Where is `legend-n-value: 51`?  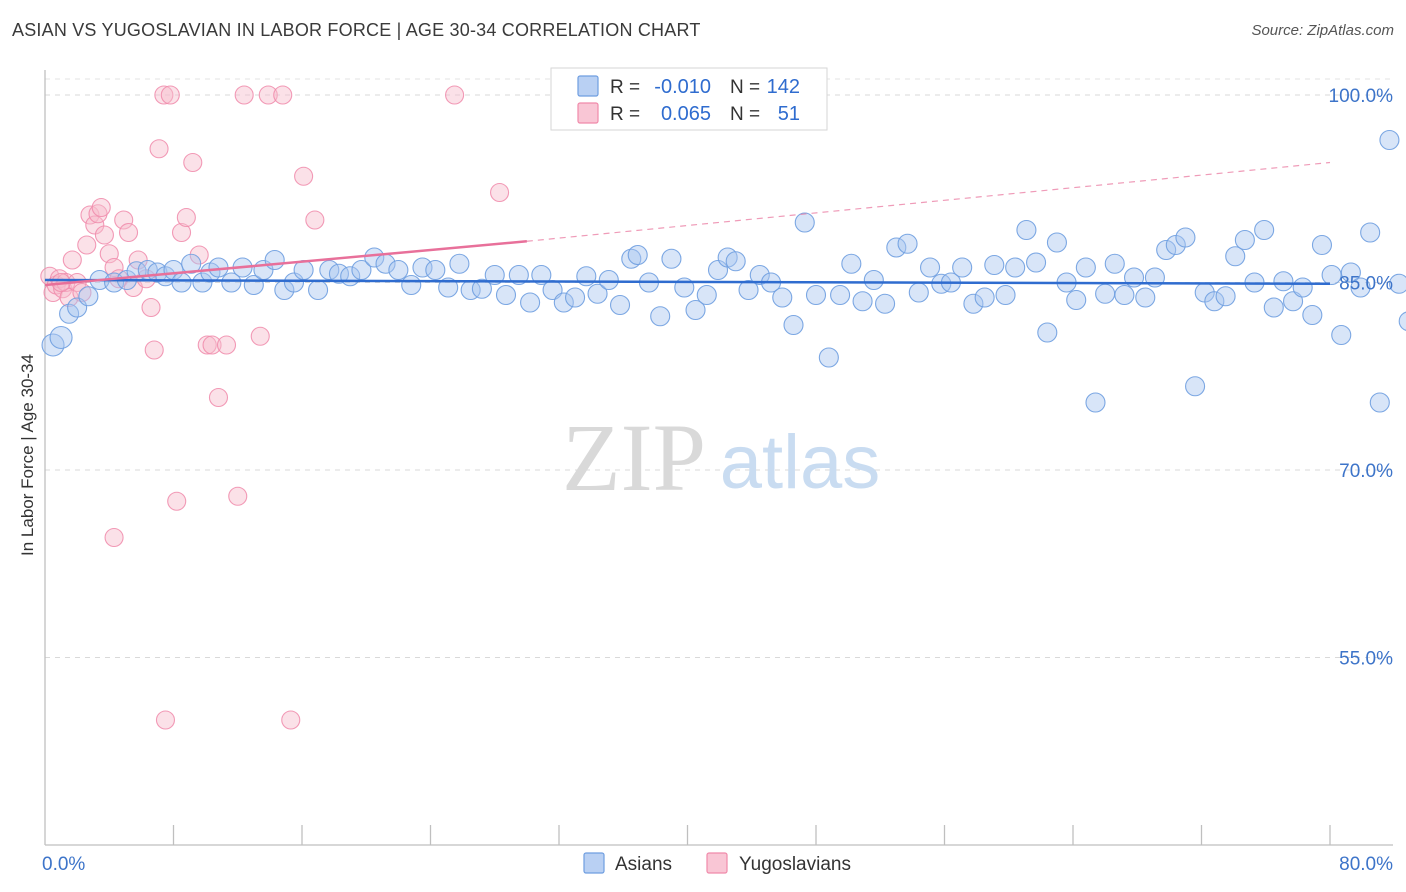 legend-n-value: 51 is located at coordinates (789, 114).